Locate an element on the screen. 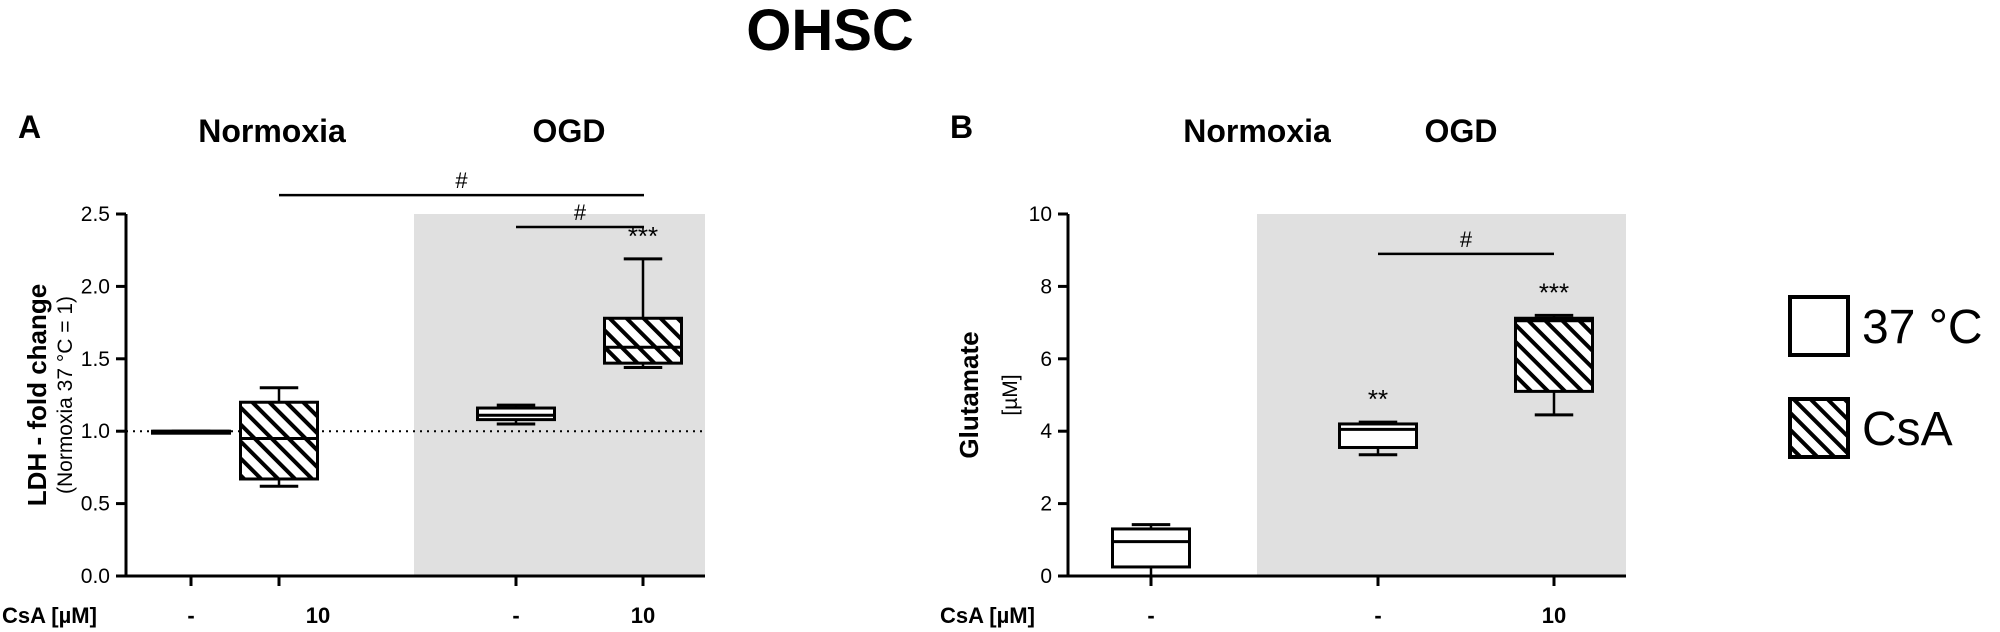 The height and width of the screenshot is (632, 2000). y-tick-label: 2 is located at coordinates (1046, 504).